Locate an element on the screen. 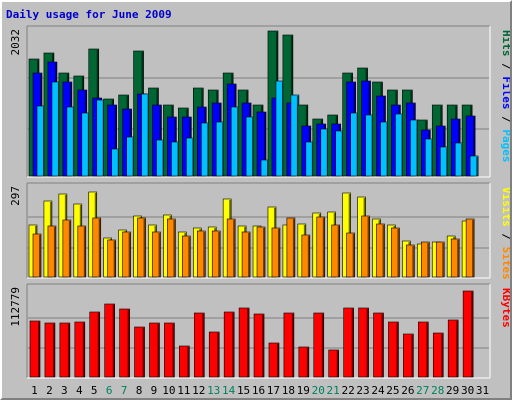 The width and height of the screenshot is (512, 400). bar-sites-day-20-shadow is located at coordinates (323, 247).